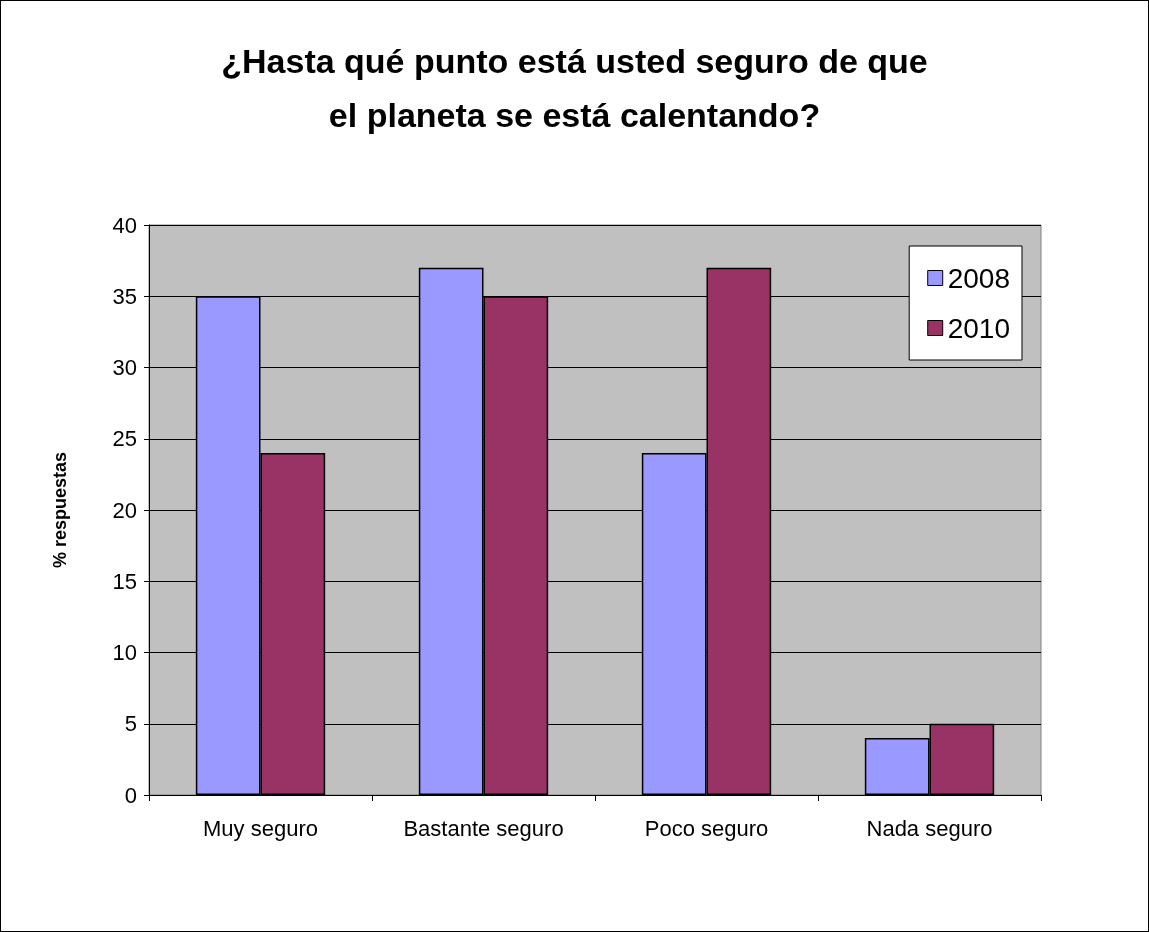 This screenshot has height=932, width=1149. Describe the element at coordinates (979, 328) in the screenshot. I see `legend-label: 2010` at that location.